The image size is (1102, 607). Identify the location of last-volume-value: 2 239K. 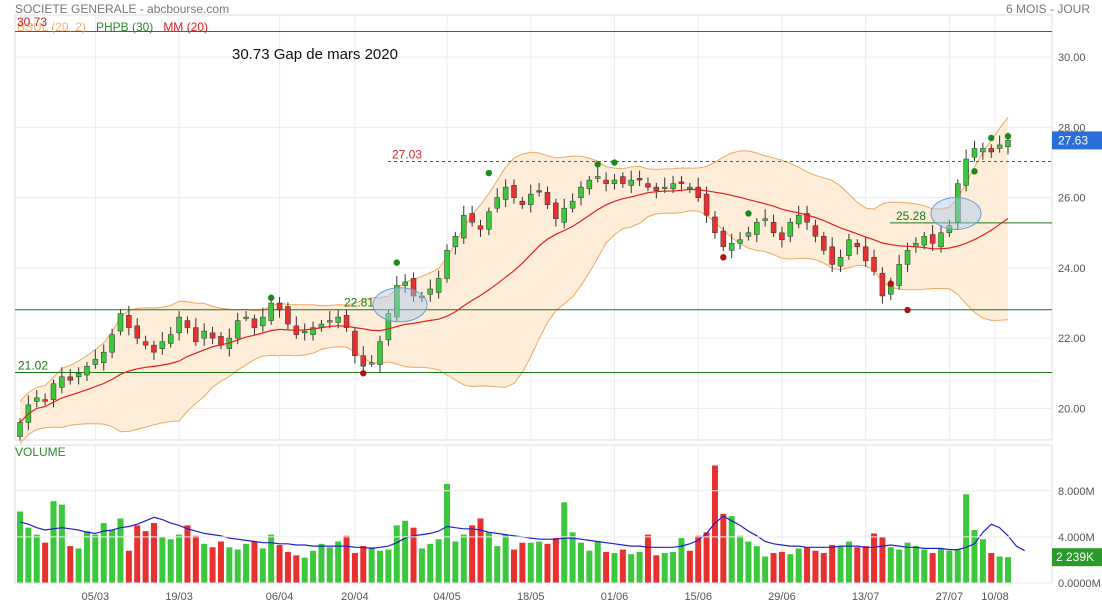
(1075, 557).